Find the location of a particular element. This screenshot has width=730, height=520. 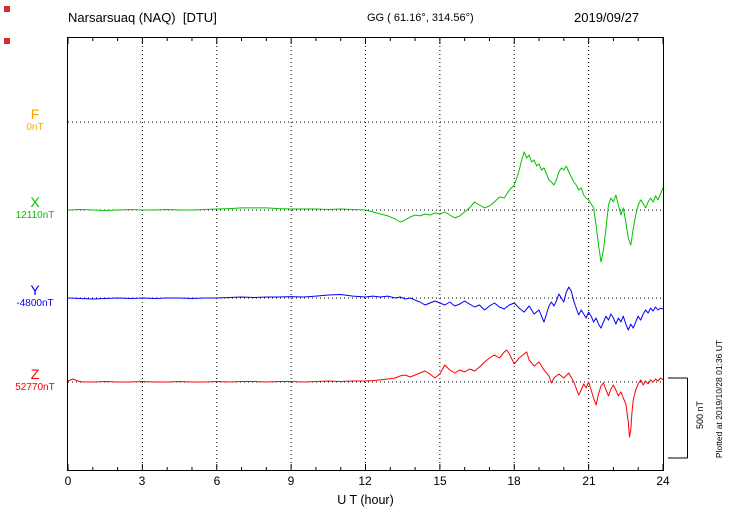

x-tick-label-9: 9 is located at coordinates (291, 481).